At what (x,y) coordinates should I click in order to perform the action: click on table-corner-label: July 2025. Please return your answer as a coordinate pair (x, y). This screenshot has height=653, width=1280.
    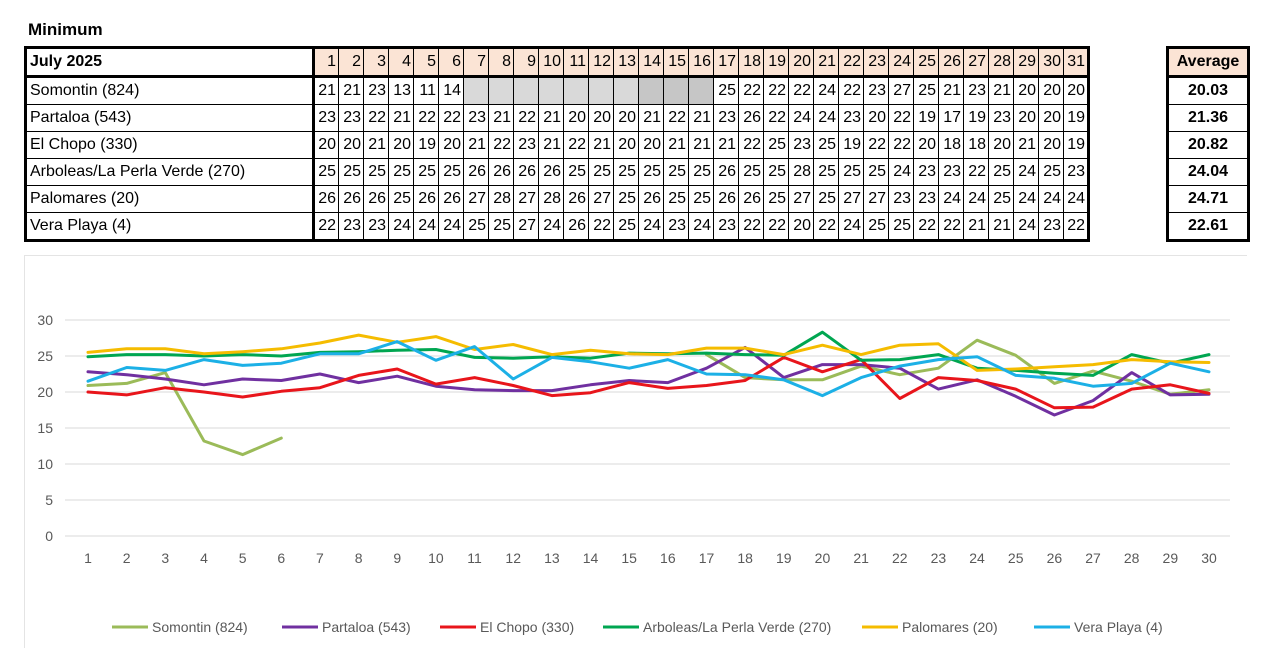
    Looking at the image, I should click on (170, 62).